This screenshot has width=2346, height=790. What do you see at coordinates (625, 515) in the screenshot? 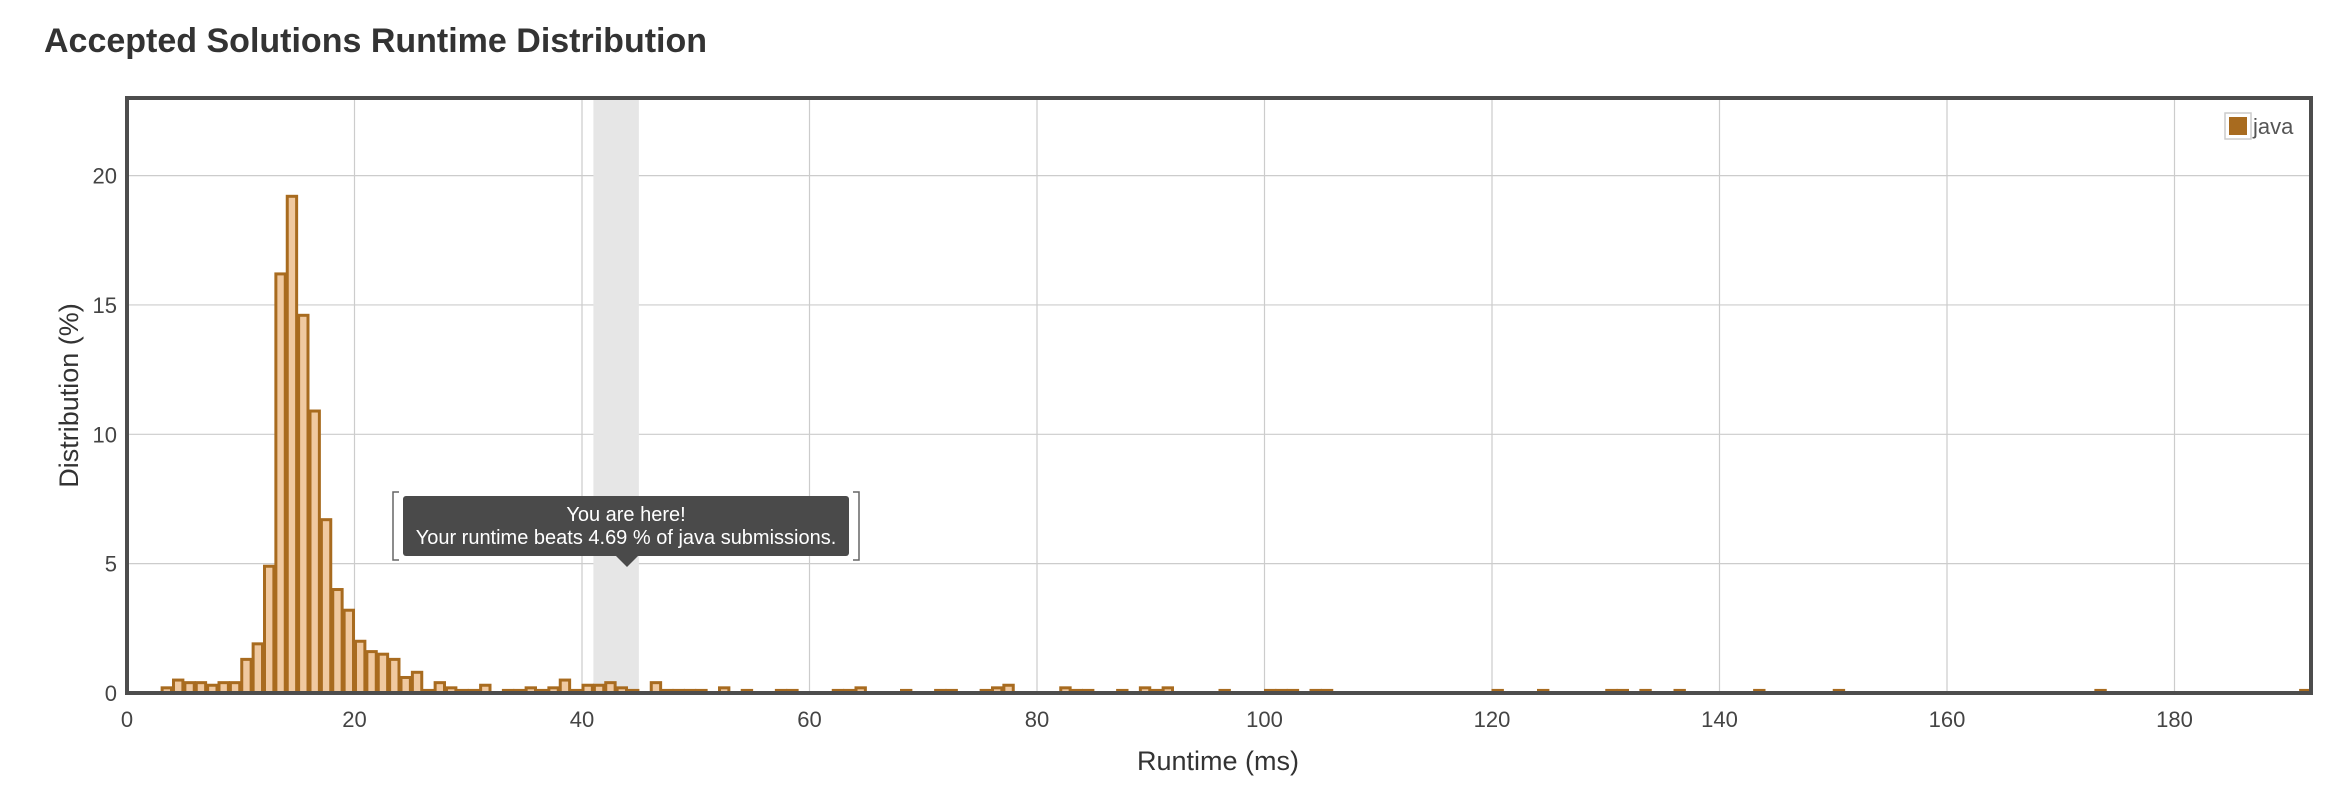
I see `tooltip-line1: You are here!` at bounding box center [625, 515].